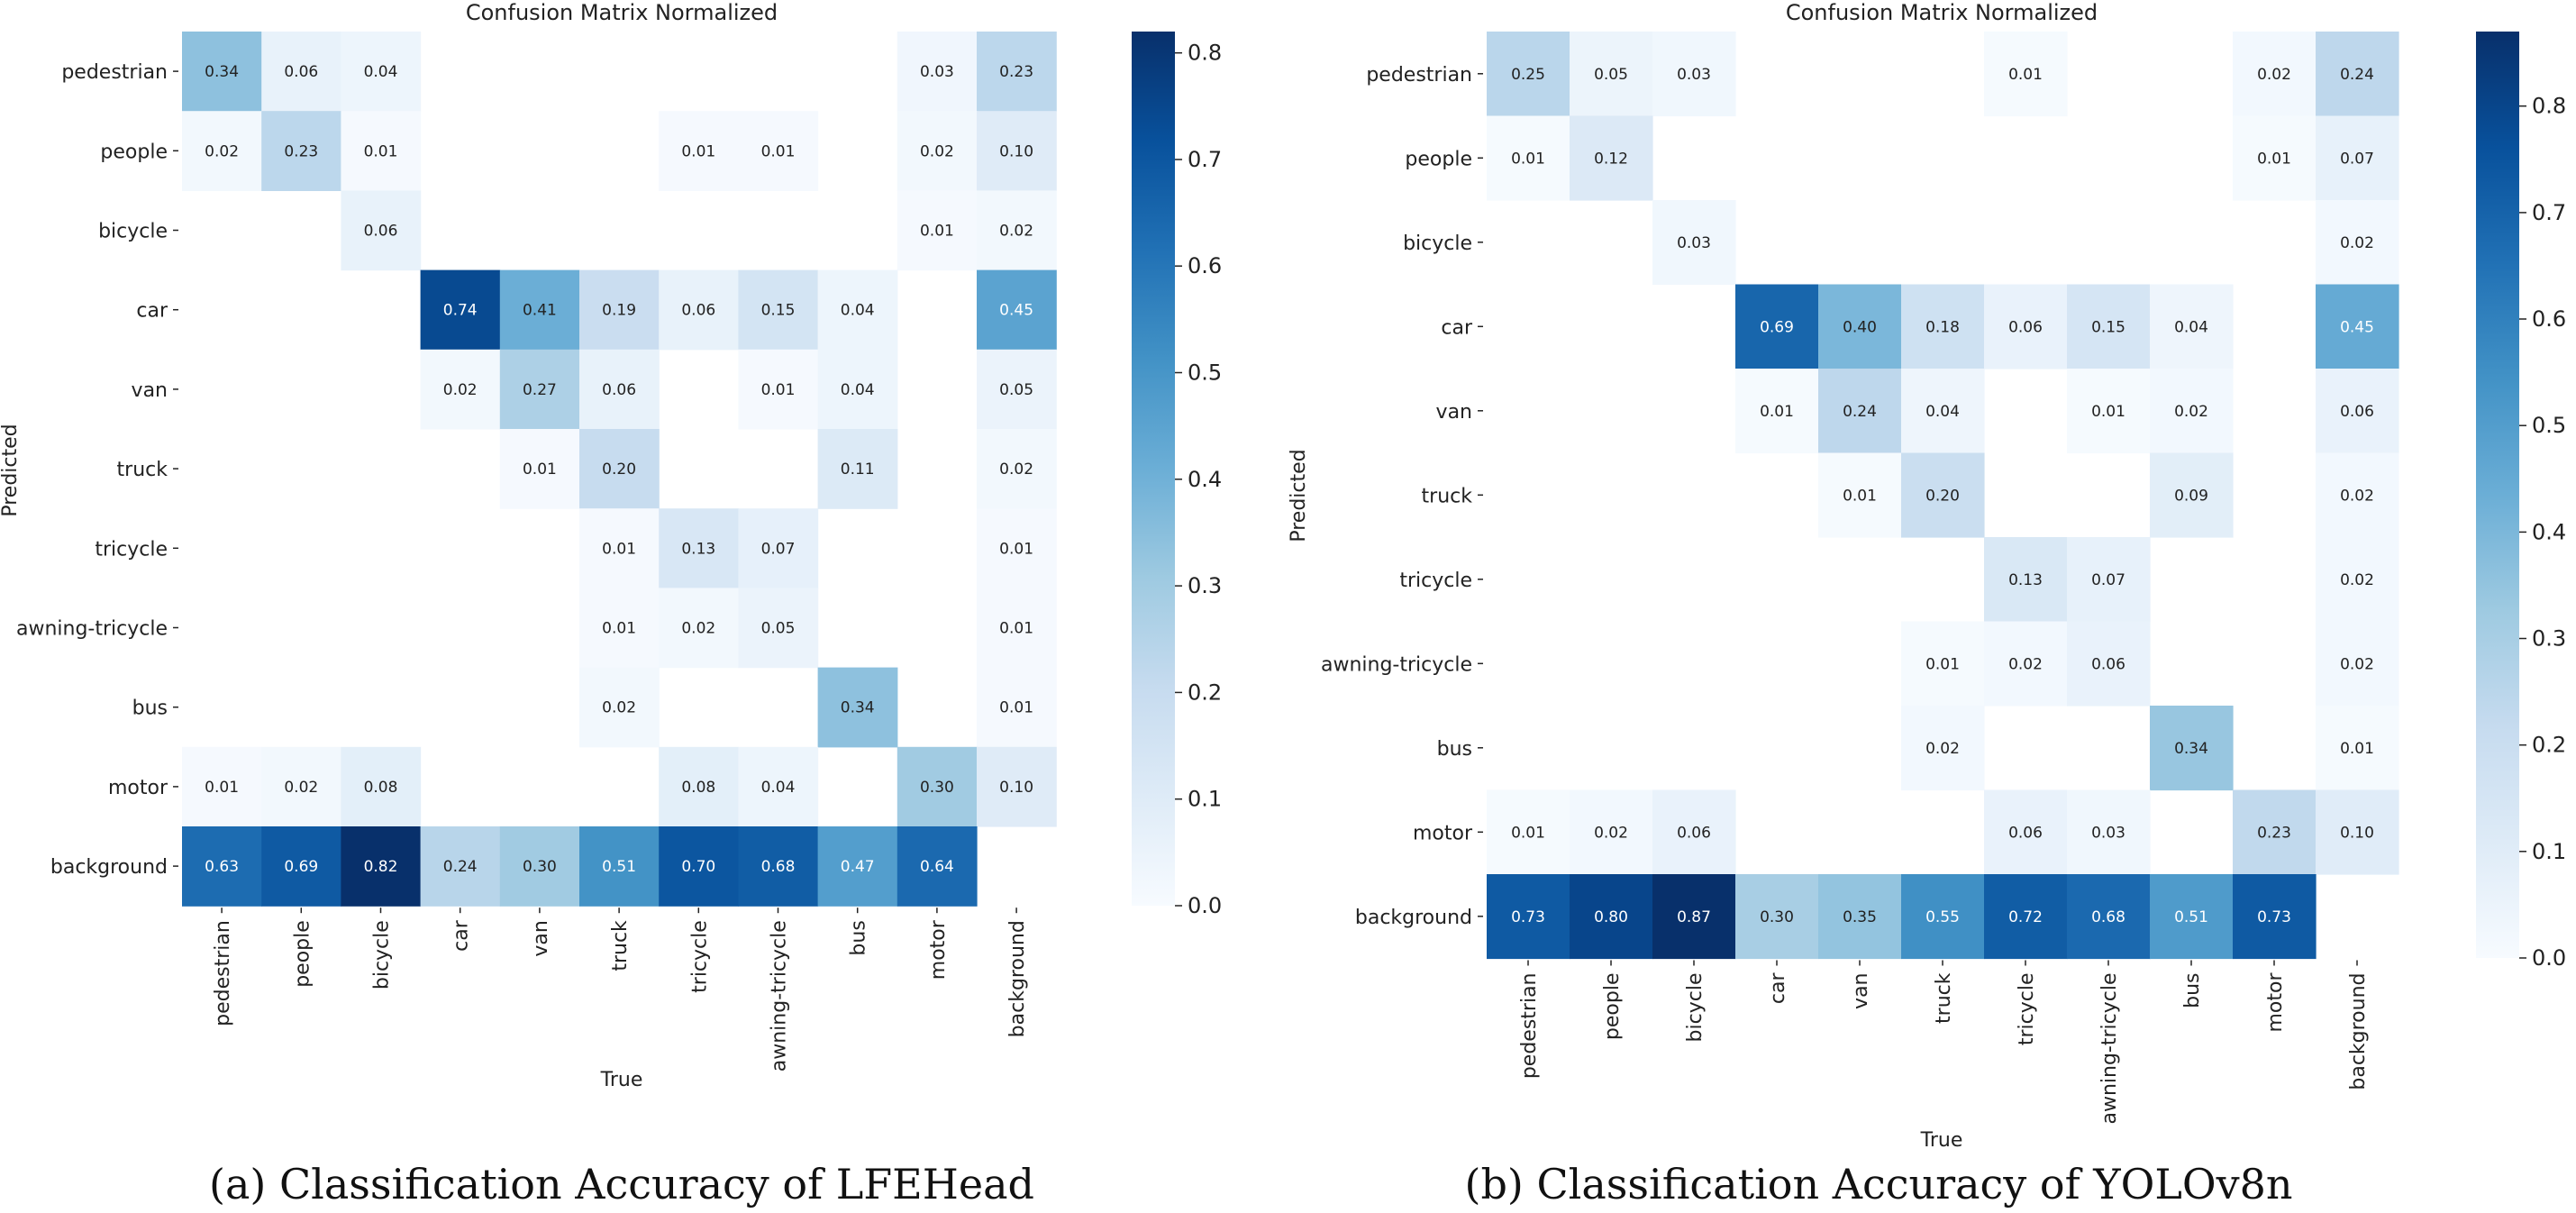  What do you see at coordinates (1205, 159) in the screenshot?
I see `colorbar-tick-label: 0.7` at bounding box center [1205, 159].